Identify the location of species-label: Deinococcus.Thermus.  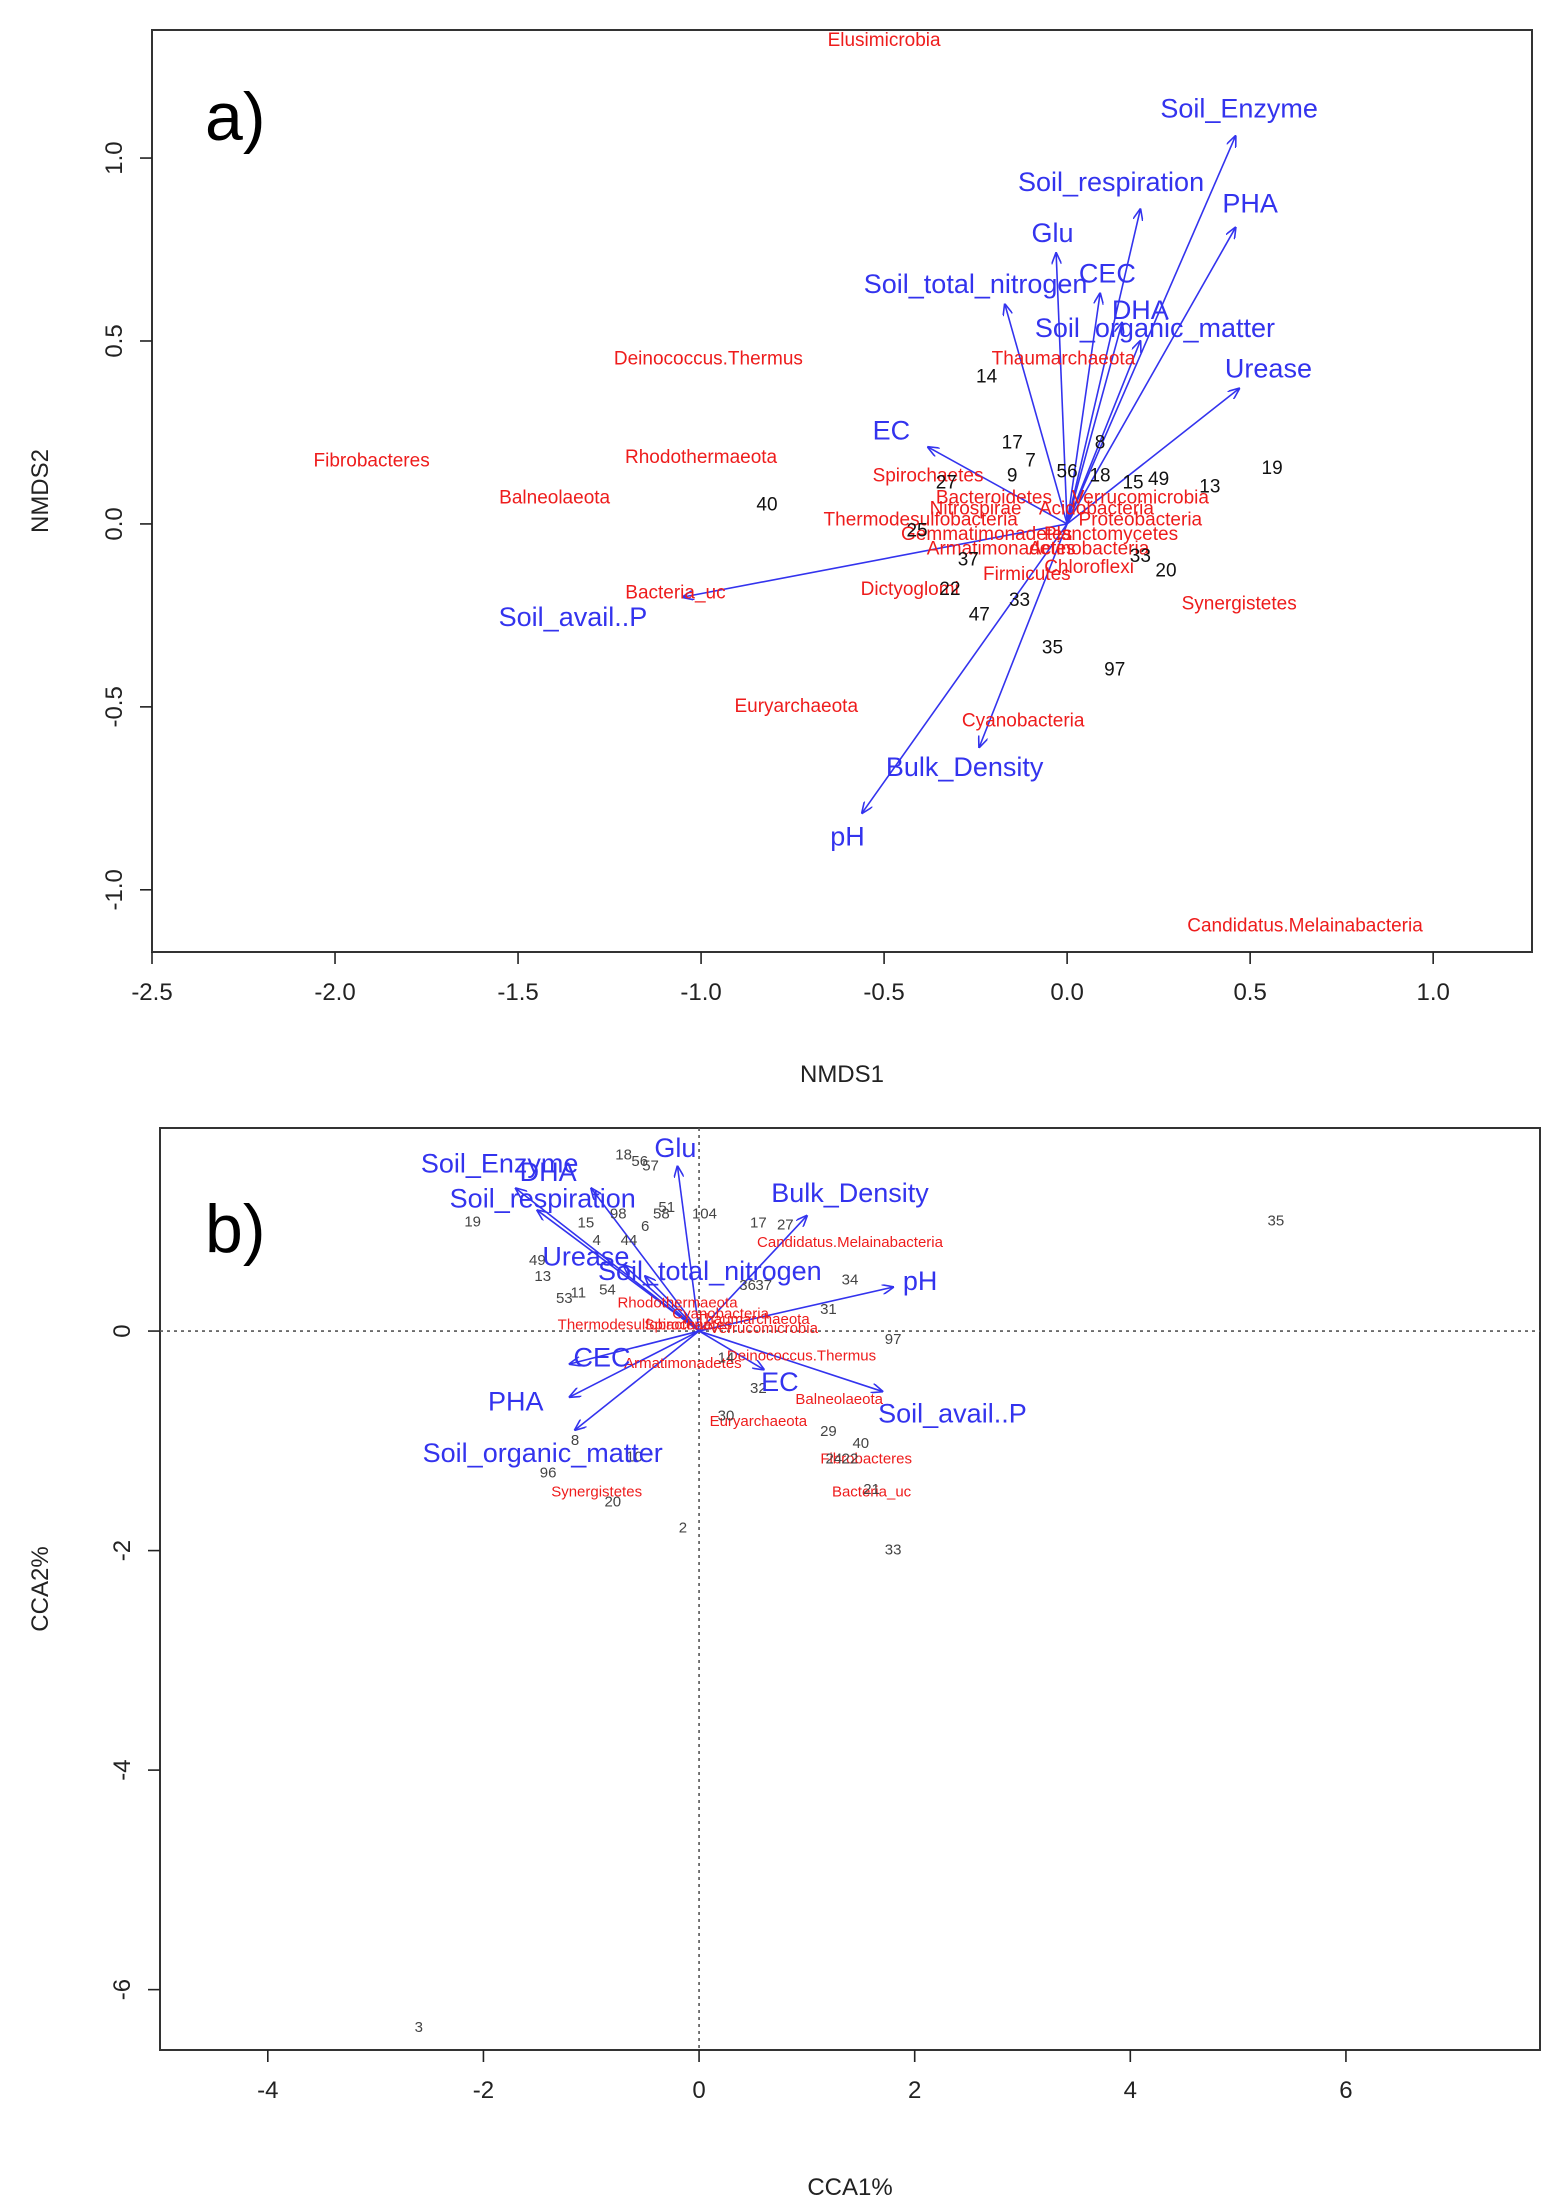
(708, 358).